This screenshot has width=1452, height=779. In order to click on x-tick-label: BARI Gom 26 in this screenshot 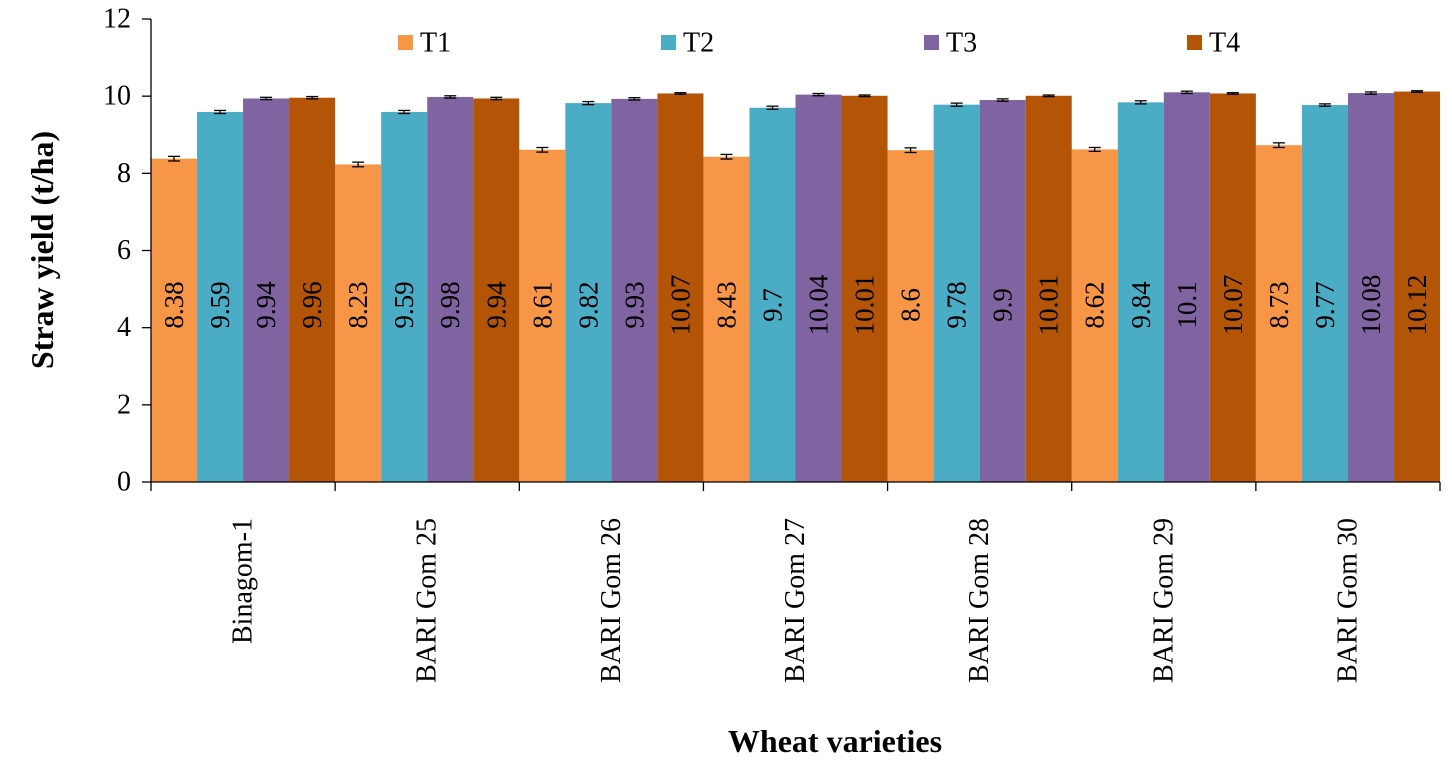, I will do `click(611, 600)`.